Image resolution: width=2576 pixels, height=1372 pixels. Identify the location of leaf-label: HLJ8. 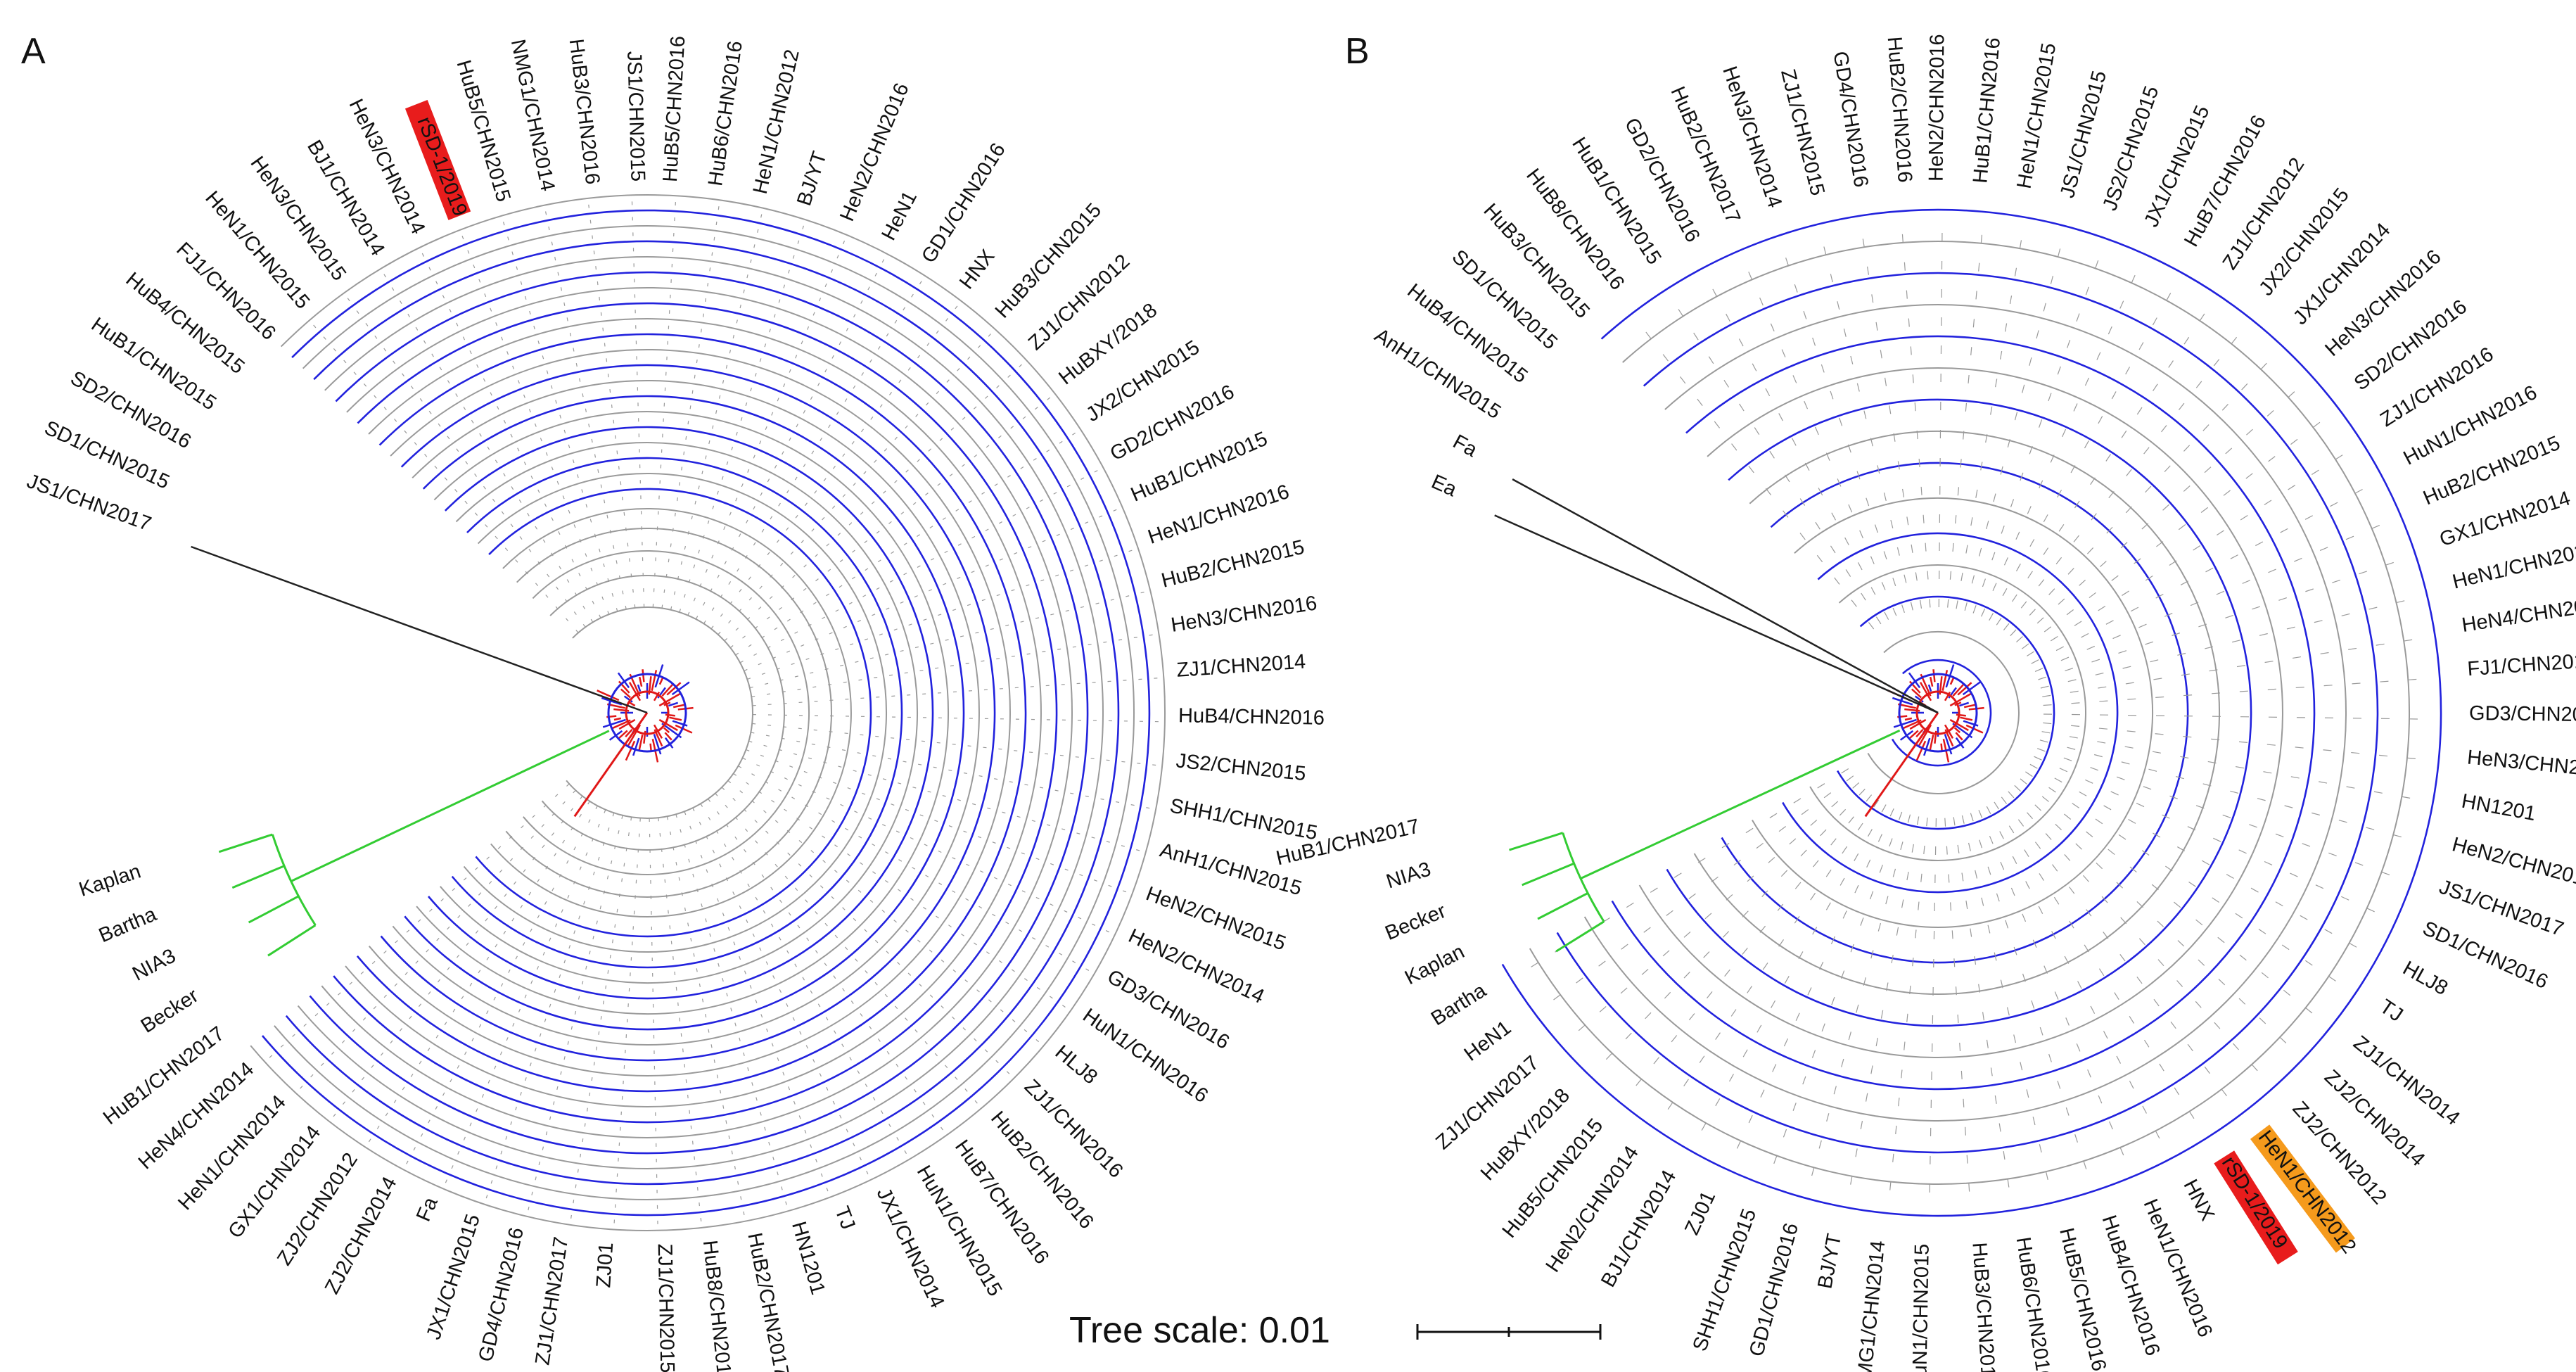
(2425, 978).